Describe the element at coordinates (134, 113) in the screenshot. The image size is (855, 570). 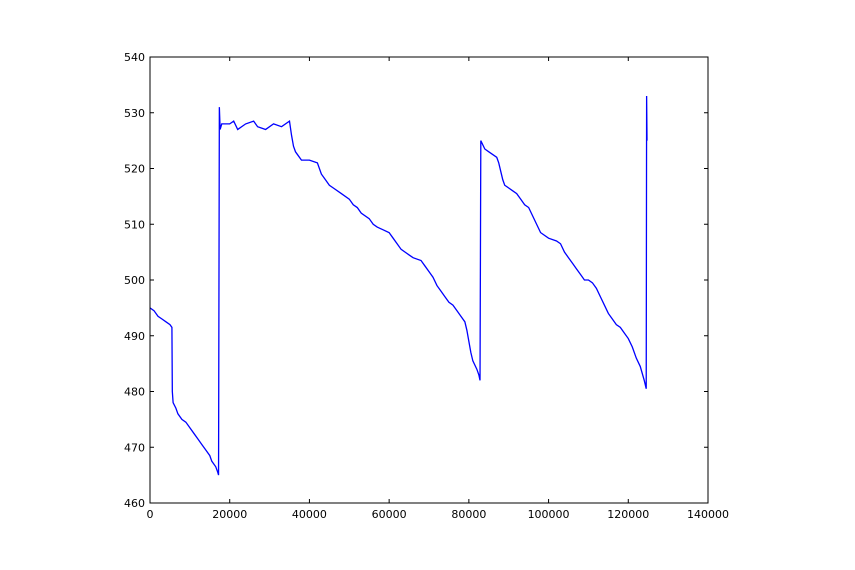
I see `y-tick-label: 530` at that location.